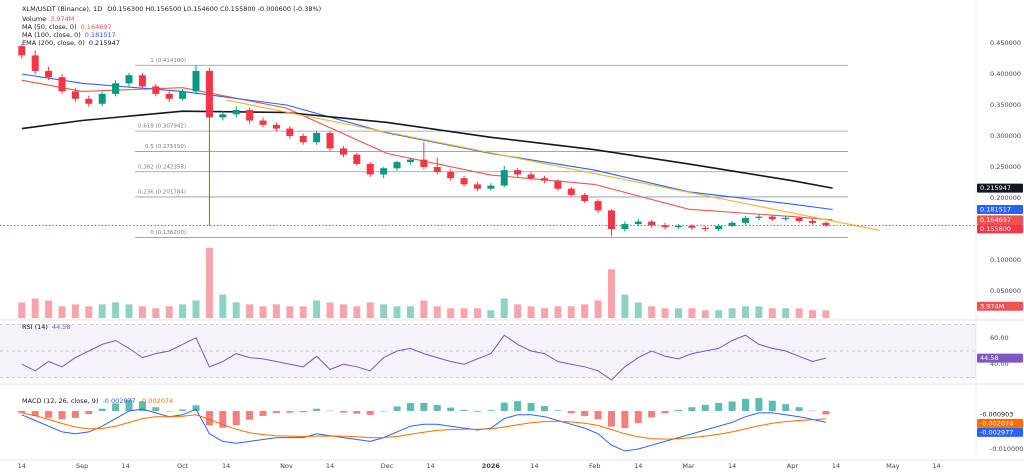 Image resolution: width=1024 pixels, height=475 pixels. What do you see at coordinates (61, 327) in the screenshot?
I see `legend-value: 44.58` at bounding box center [61, 327].